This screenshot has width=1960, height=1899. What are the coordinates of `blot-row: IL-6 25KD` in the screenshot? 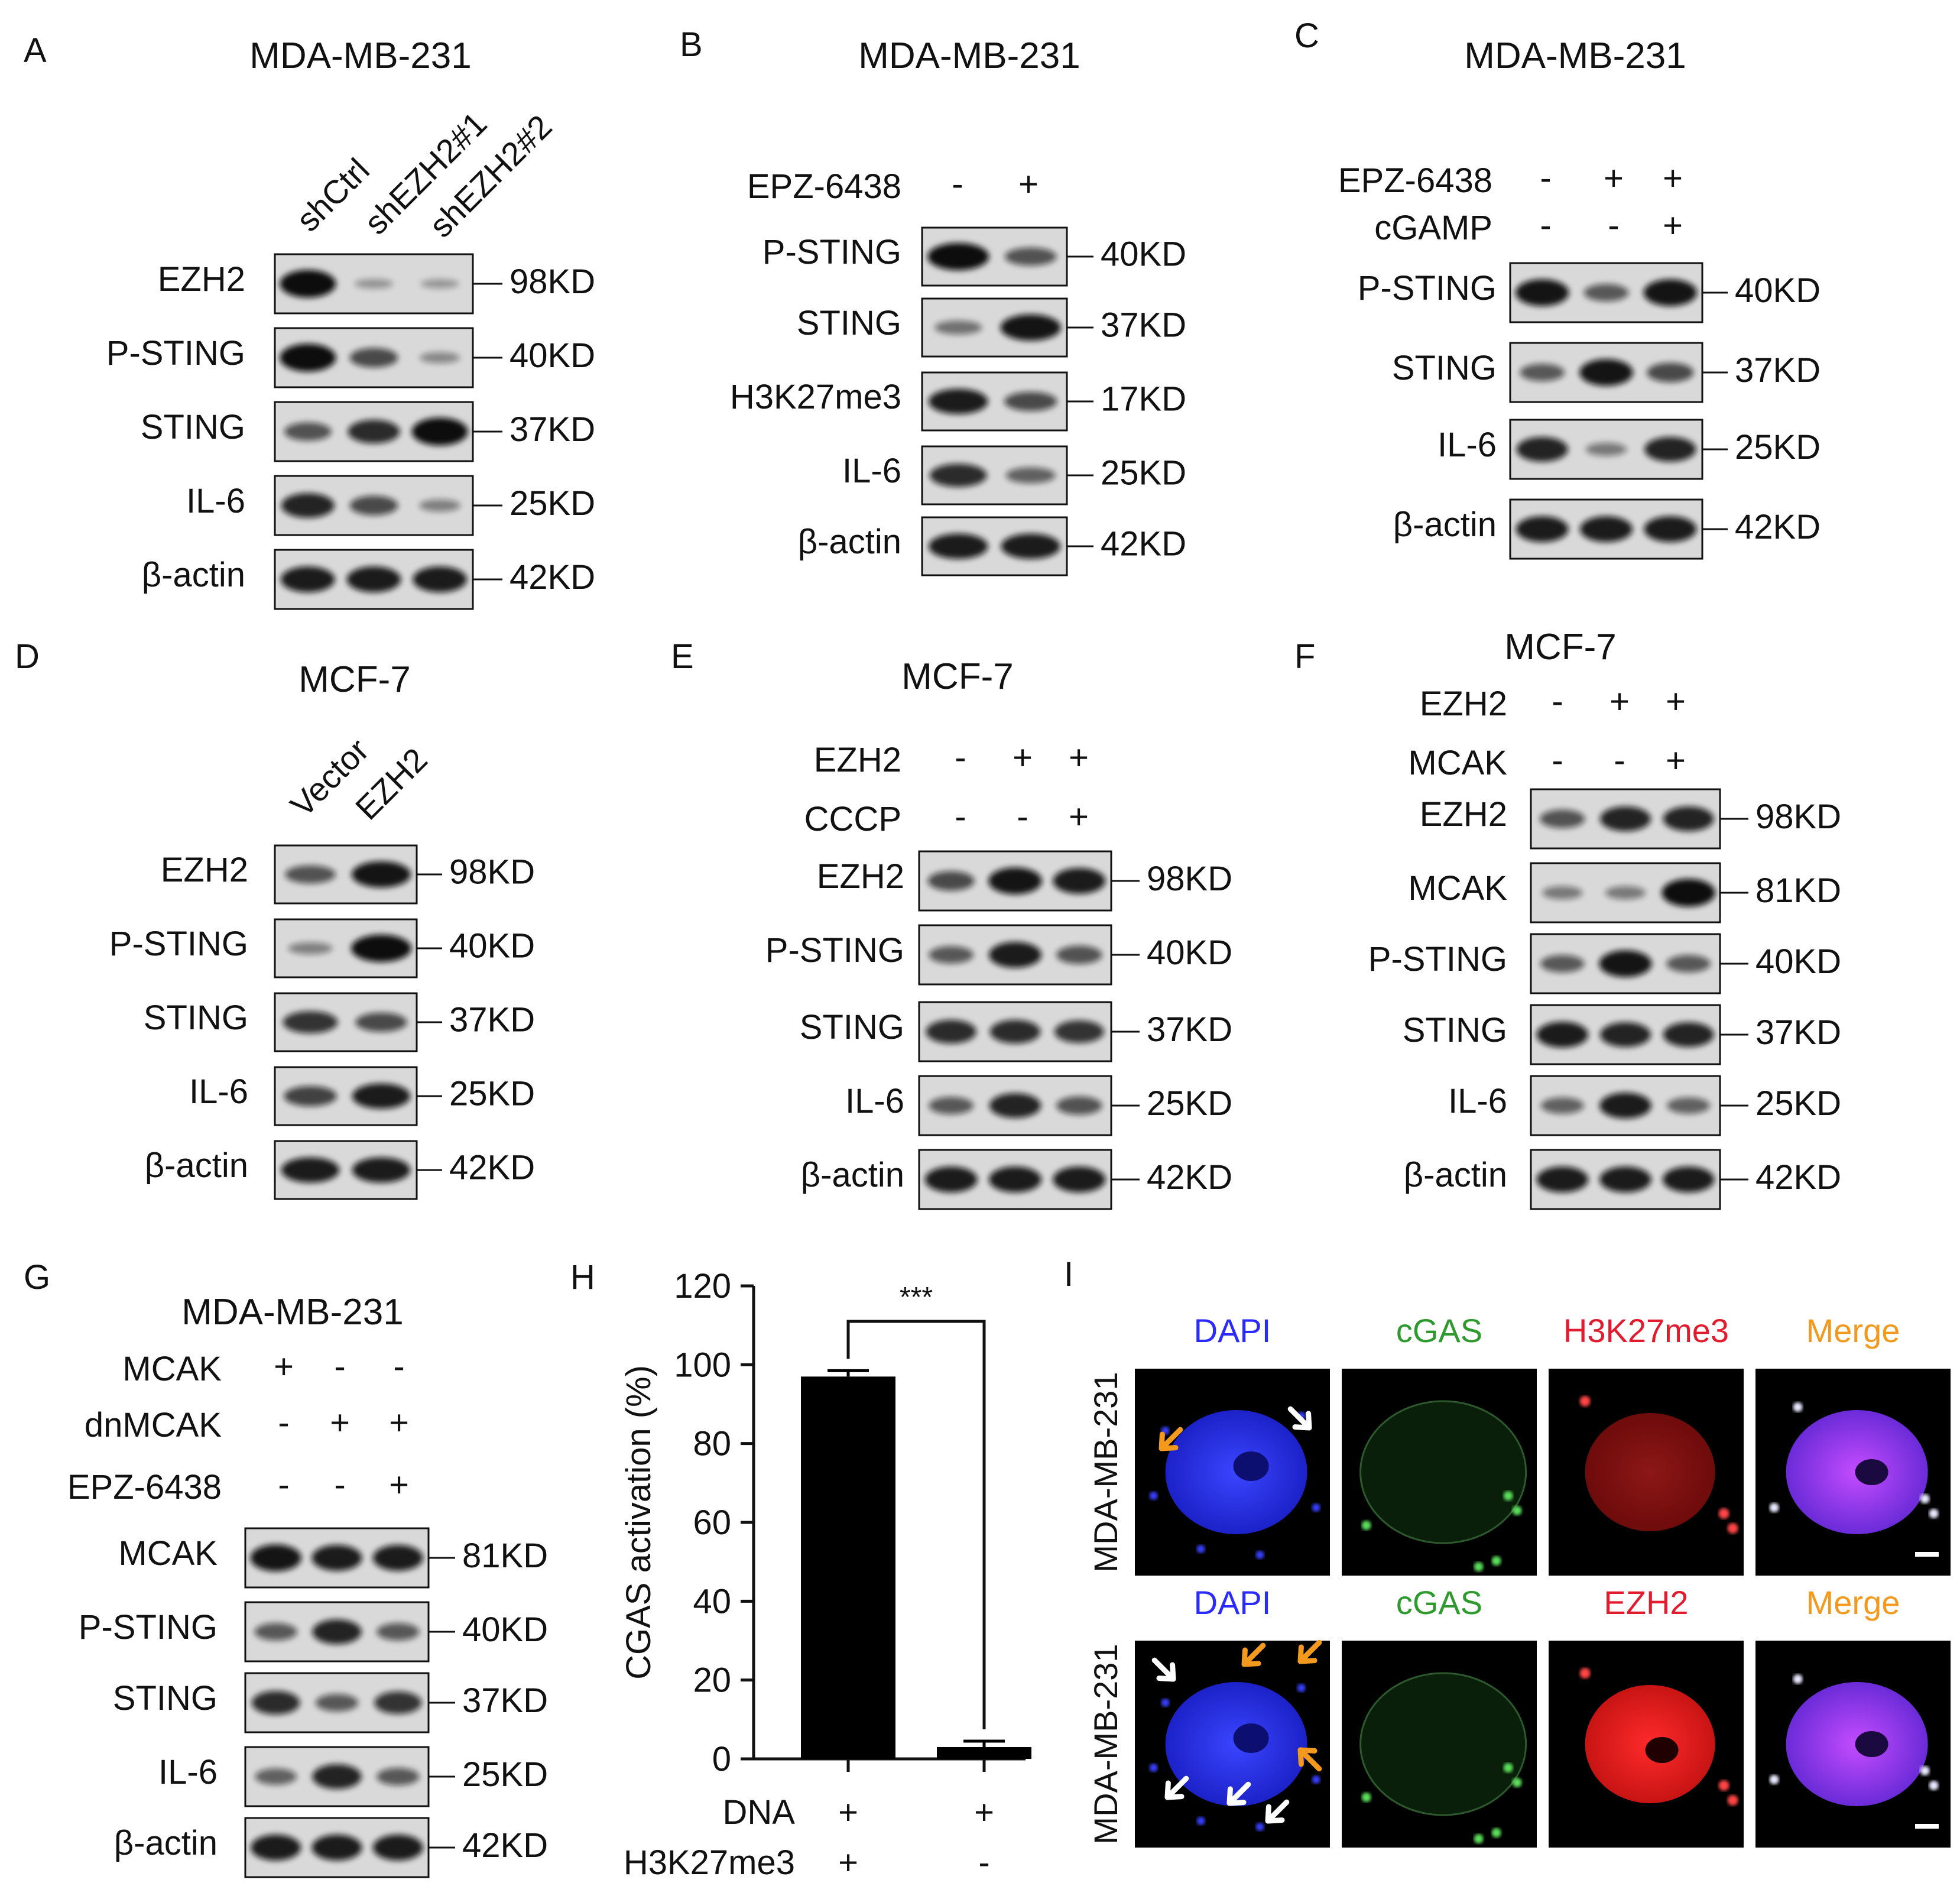 It's located at (362, 1096).